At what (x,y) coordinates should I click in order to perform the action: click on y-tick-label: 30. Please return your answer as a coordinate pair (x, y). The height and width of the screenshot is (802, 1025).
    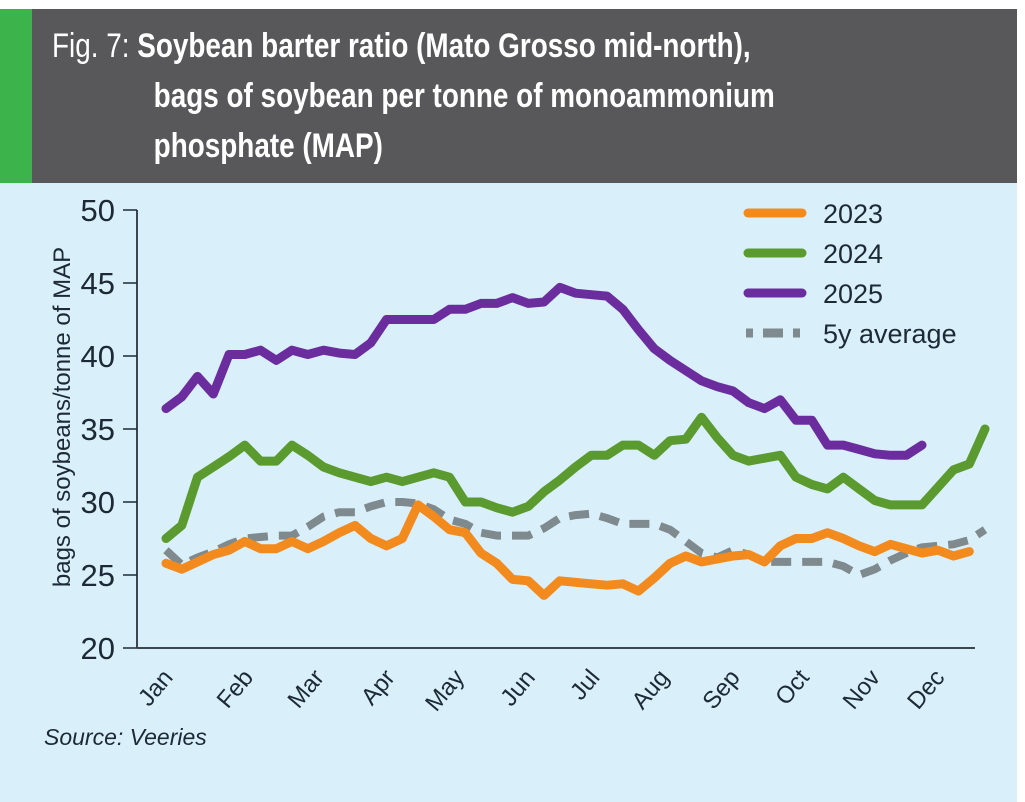
    Looking at the image, I should click on (98, 502).